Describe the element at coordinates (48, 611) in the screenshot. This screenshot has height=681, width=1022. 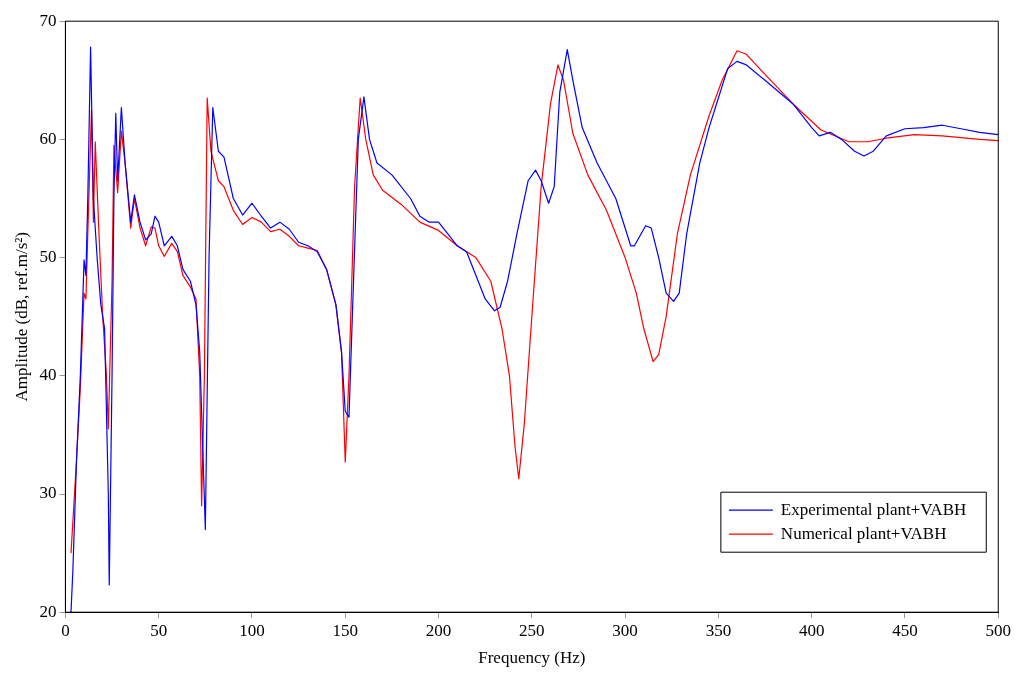
I see `y-tick-label: 20` at that location.